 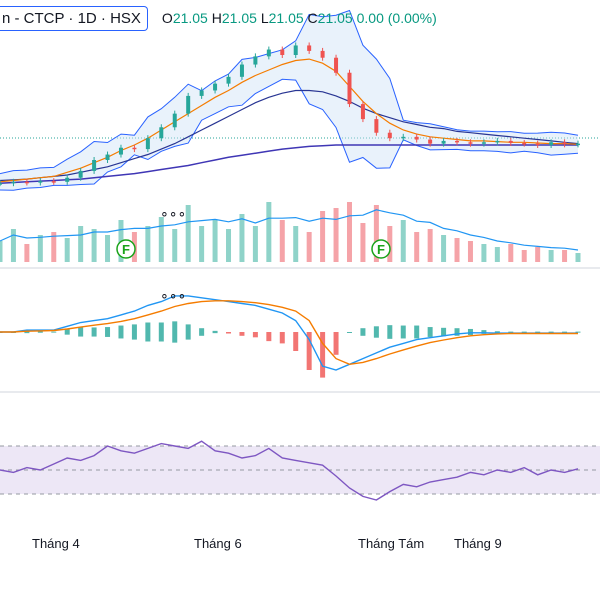 I want to click on rsi-line, so click(x=289, y=470).